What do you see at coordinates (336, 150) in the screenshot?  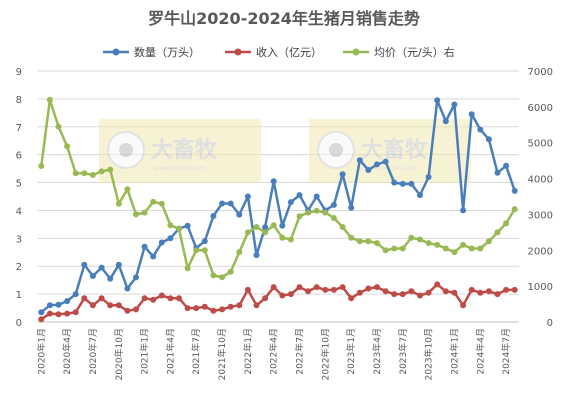 I see `watermark-logo-dot` at bounding box center [336, 150].